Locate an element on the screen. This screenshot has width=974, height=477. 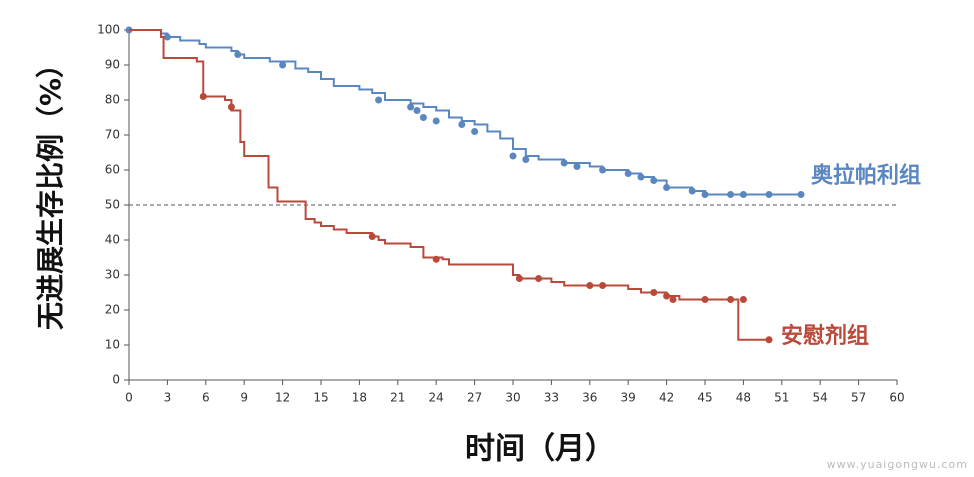
x-tick-label: 12 is located at coordinates (282, 398).